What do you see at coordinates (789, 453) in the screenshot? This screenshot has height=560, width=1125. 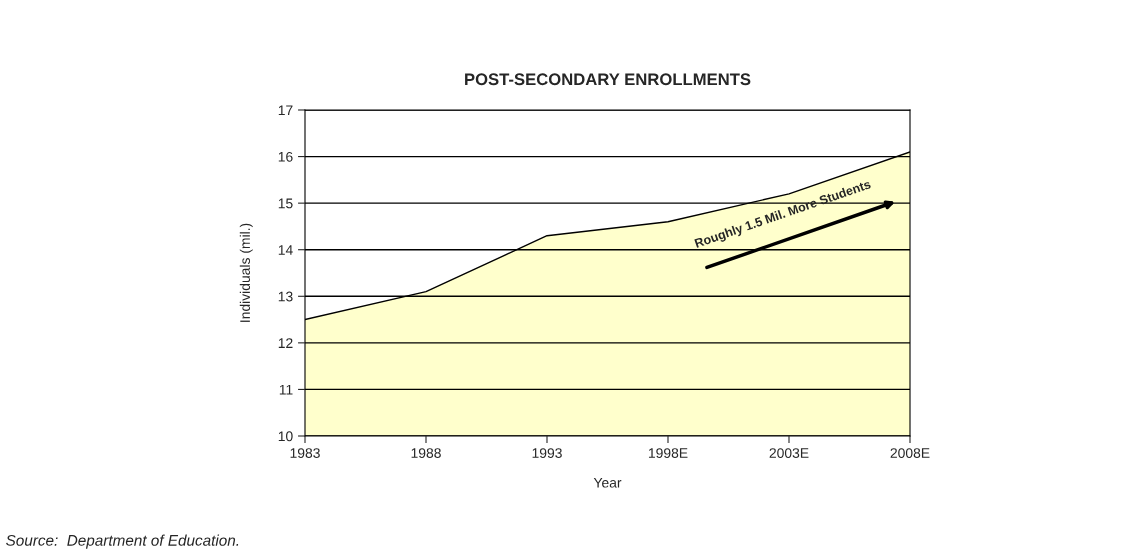 I see `x-tick-label: 2003E` at bounding box center [789, 453].